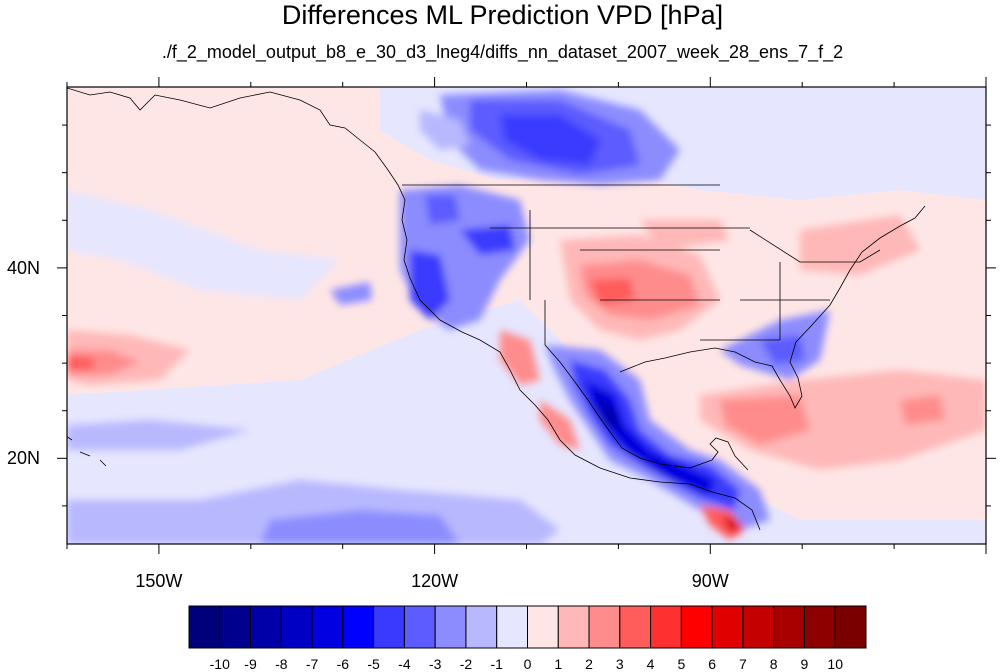 The width and height of the screenshot is (1005, 672). I want to click on map-title: Differences ML Prediction VPD [hPa], so click(502, 15).